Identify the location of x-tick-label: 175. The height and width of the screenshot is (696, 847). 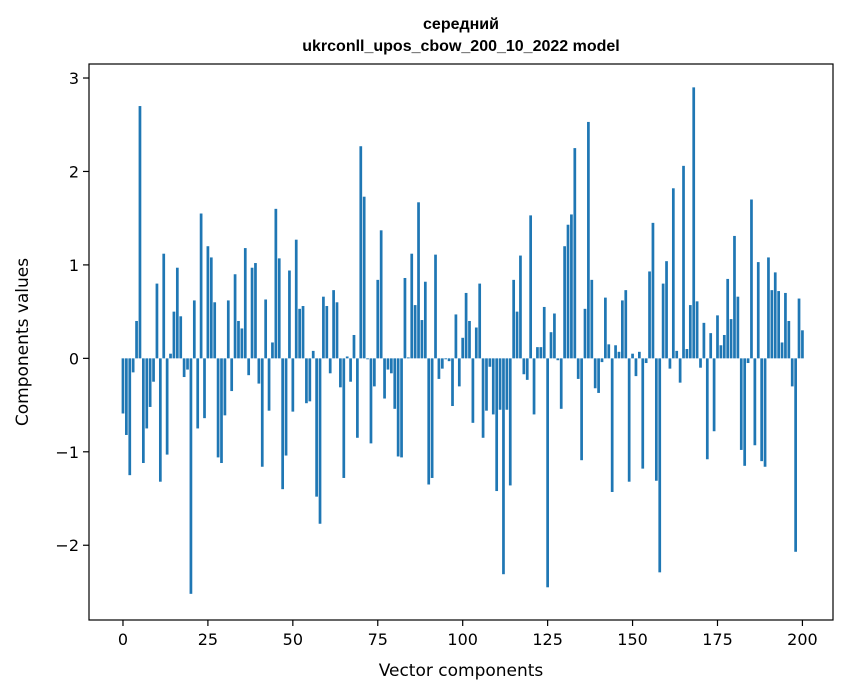
(717, 639).